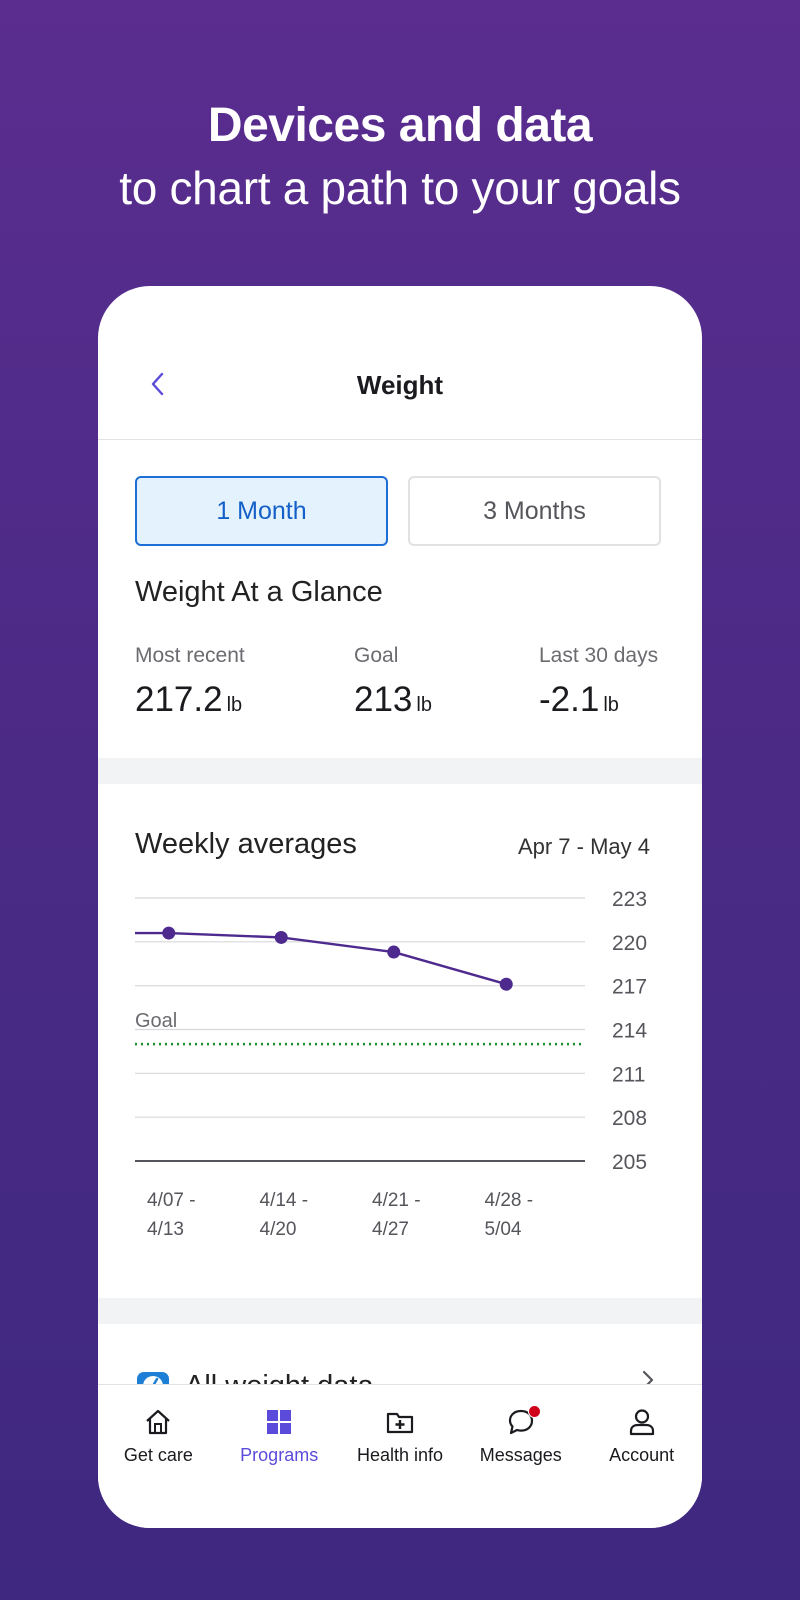  What do you see at coordinates (628, 1074) in the screenshot?
I see `y-tick-label: 211` at bounding box center [628, 1074].